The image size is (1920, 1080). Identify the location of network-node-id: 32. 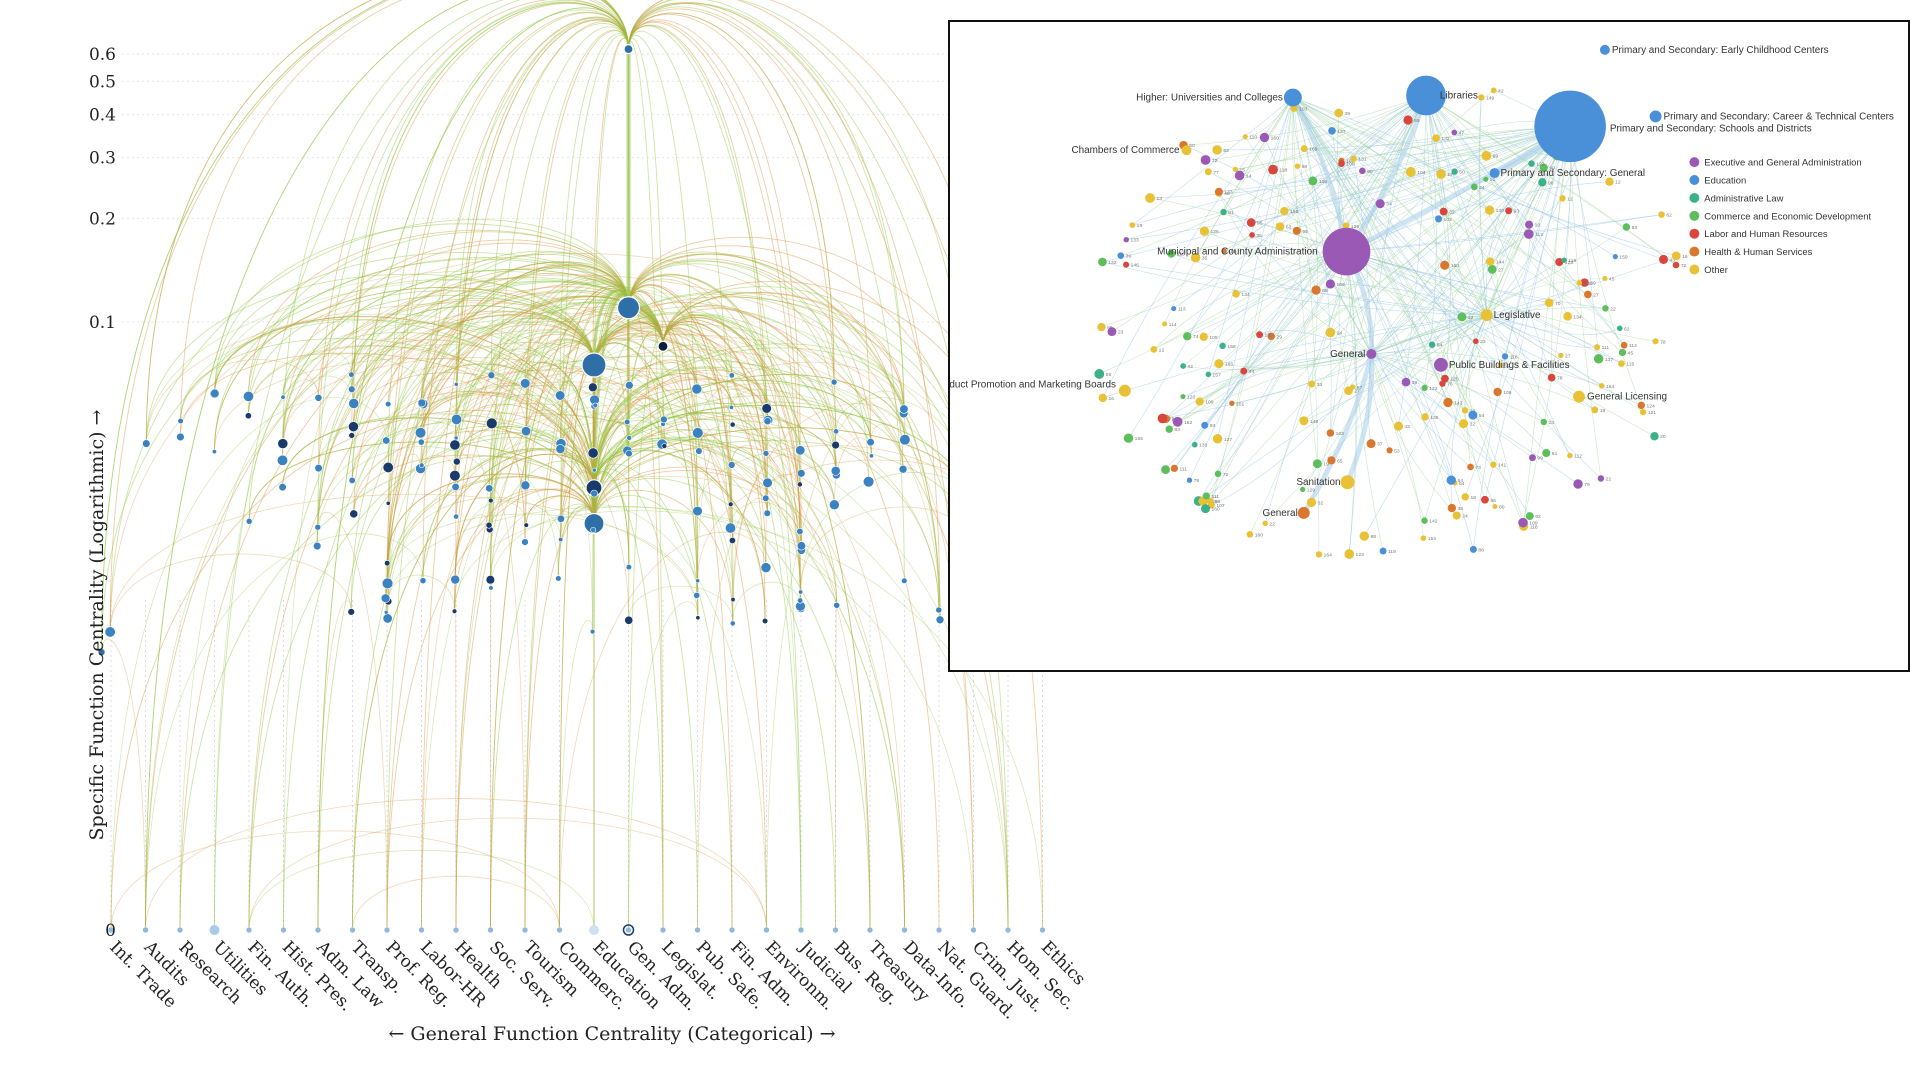
(1321, 503).